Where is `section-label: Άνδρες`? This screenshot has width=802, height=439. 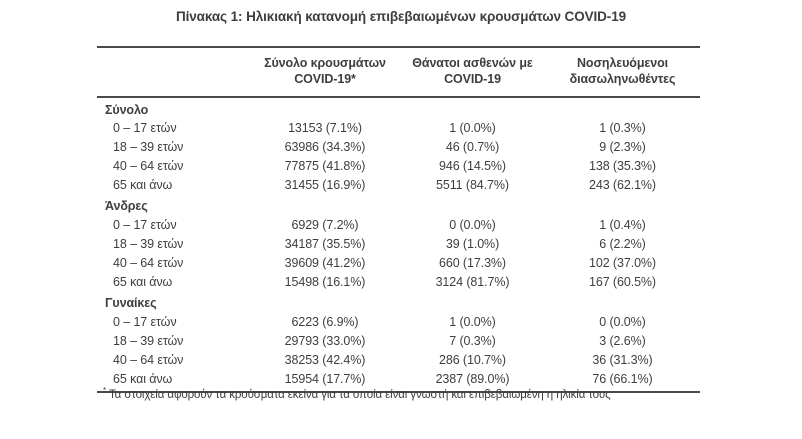 section-label: Άνδρες is located at coordinates (126, 206).